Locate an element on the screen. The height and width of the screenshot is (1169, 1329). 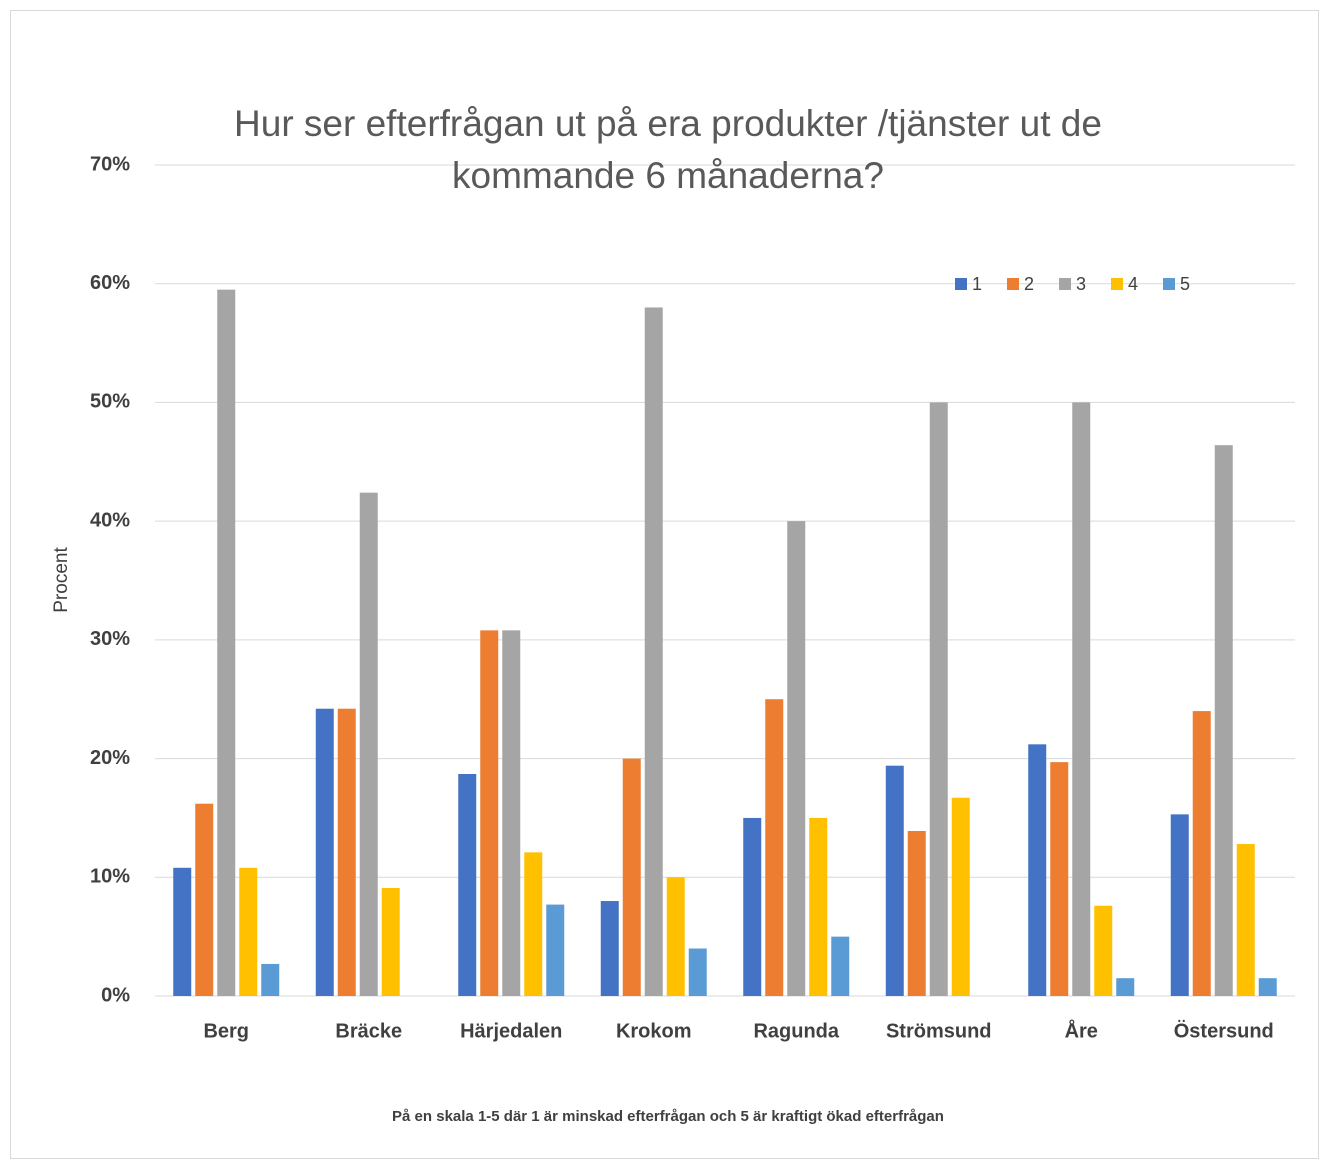
y-tick-label: 70% is located at coordinates (110, 164).